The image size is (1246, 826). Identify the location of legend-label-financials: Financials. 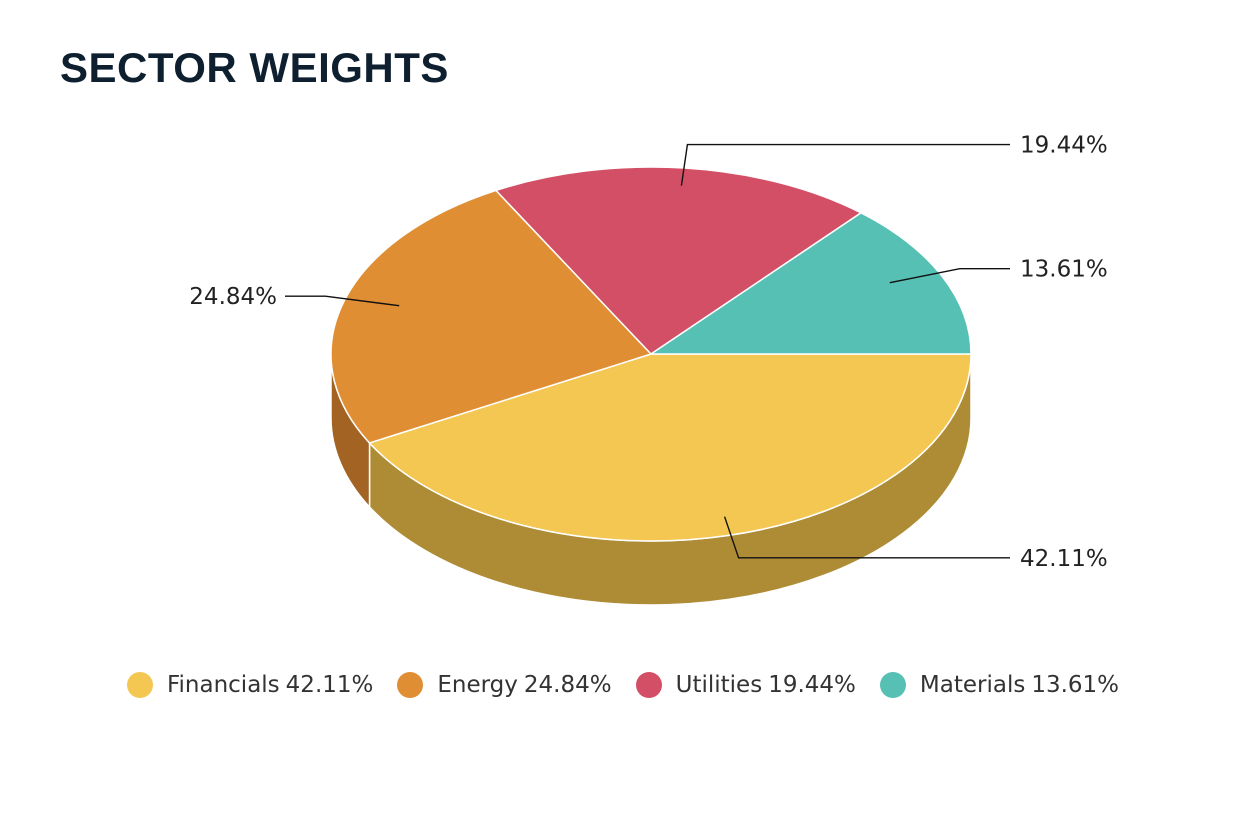
(223, 685).